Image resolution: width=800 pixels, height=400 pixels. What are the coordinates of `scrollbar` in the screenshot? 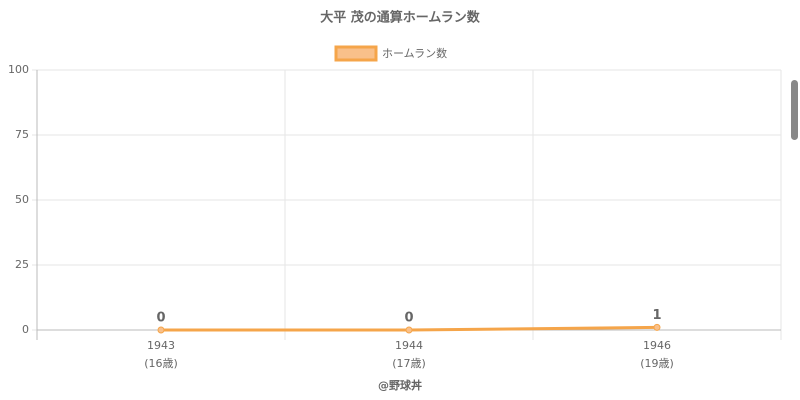 It's located at (794, 110).